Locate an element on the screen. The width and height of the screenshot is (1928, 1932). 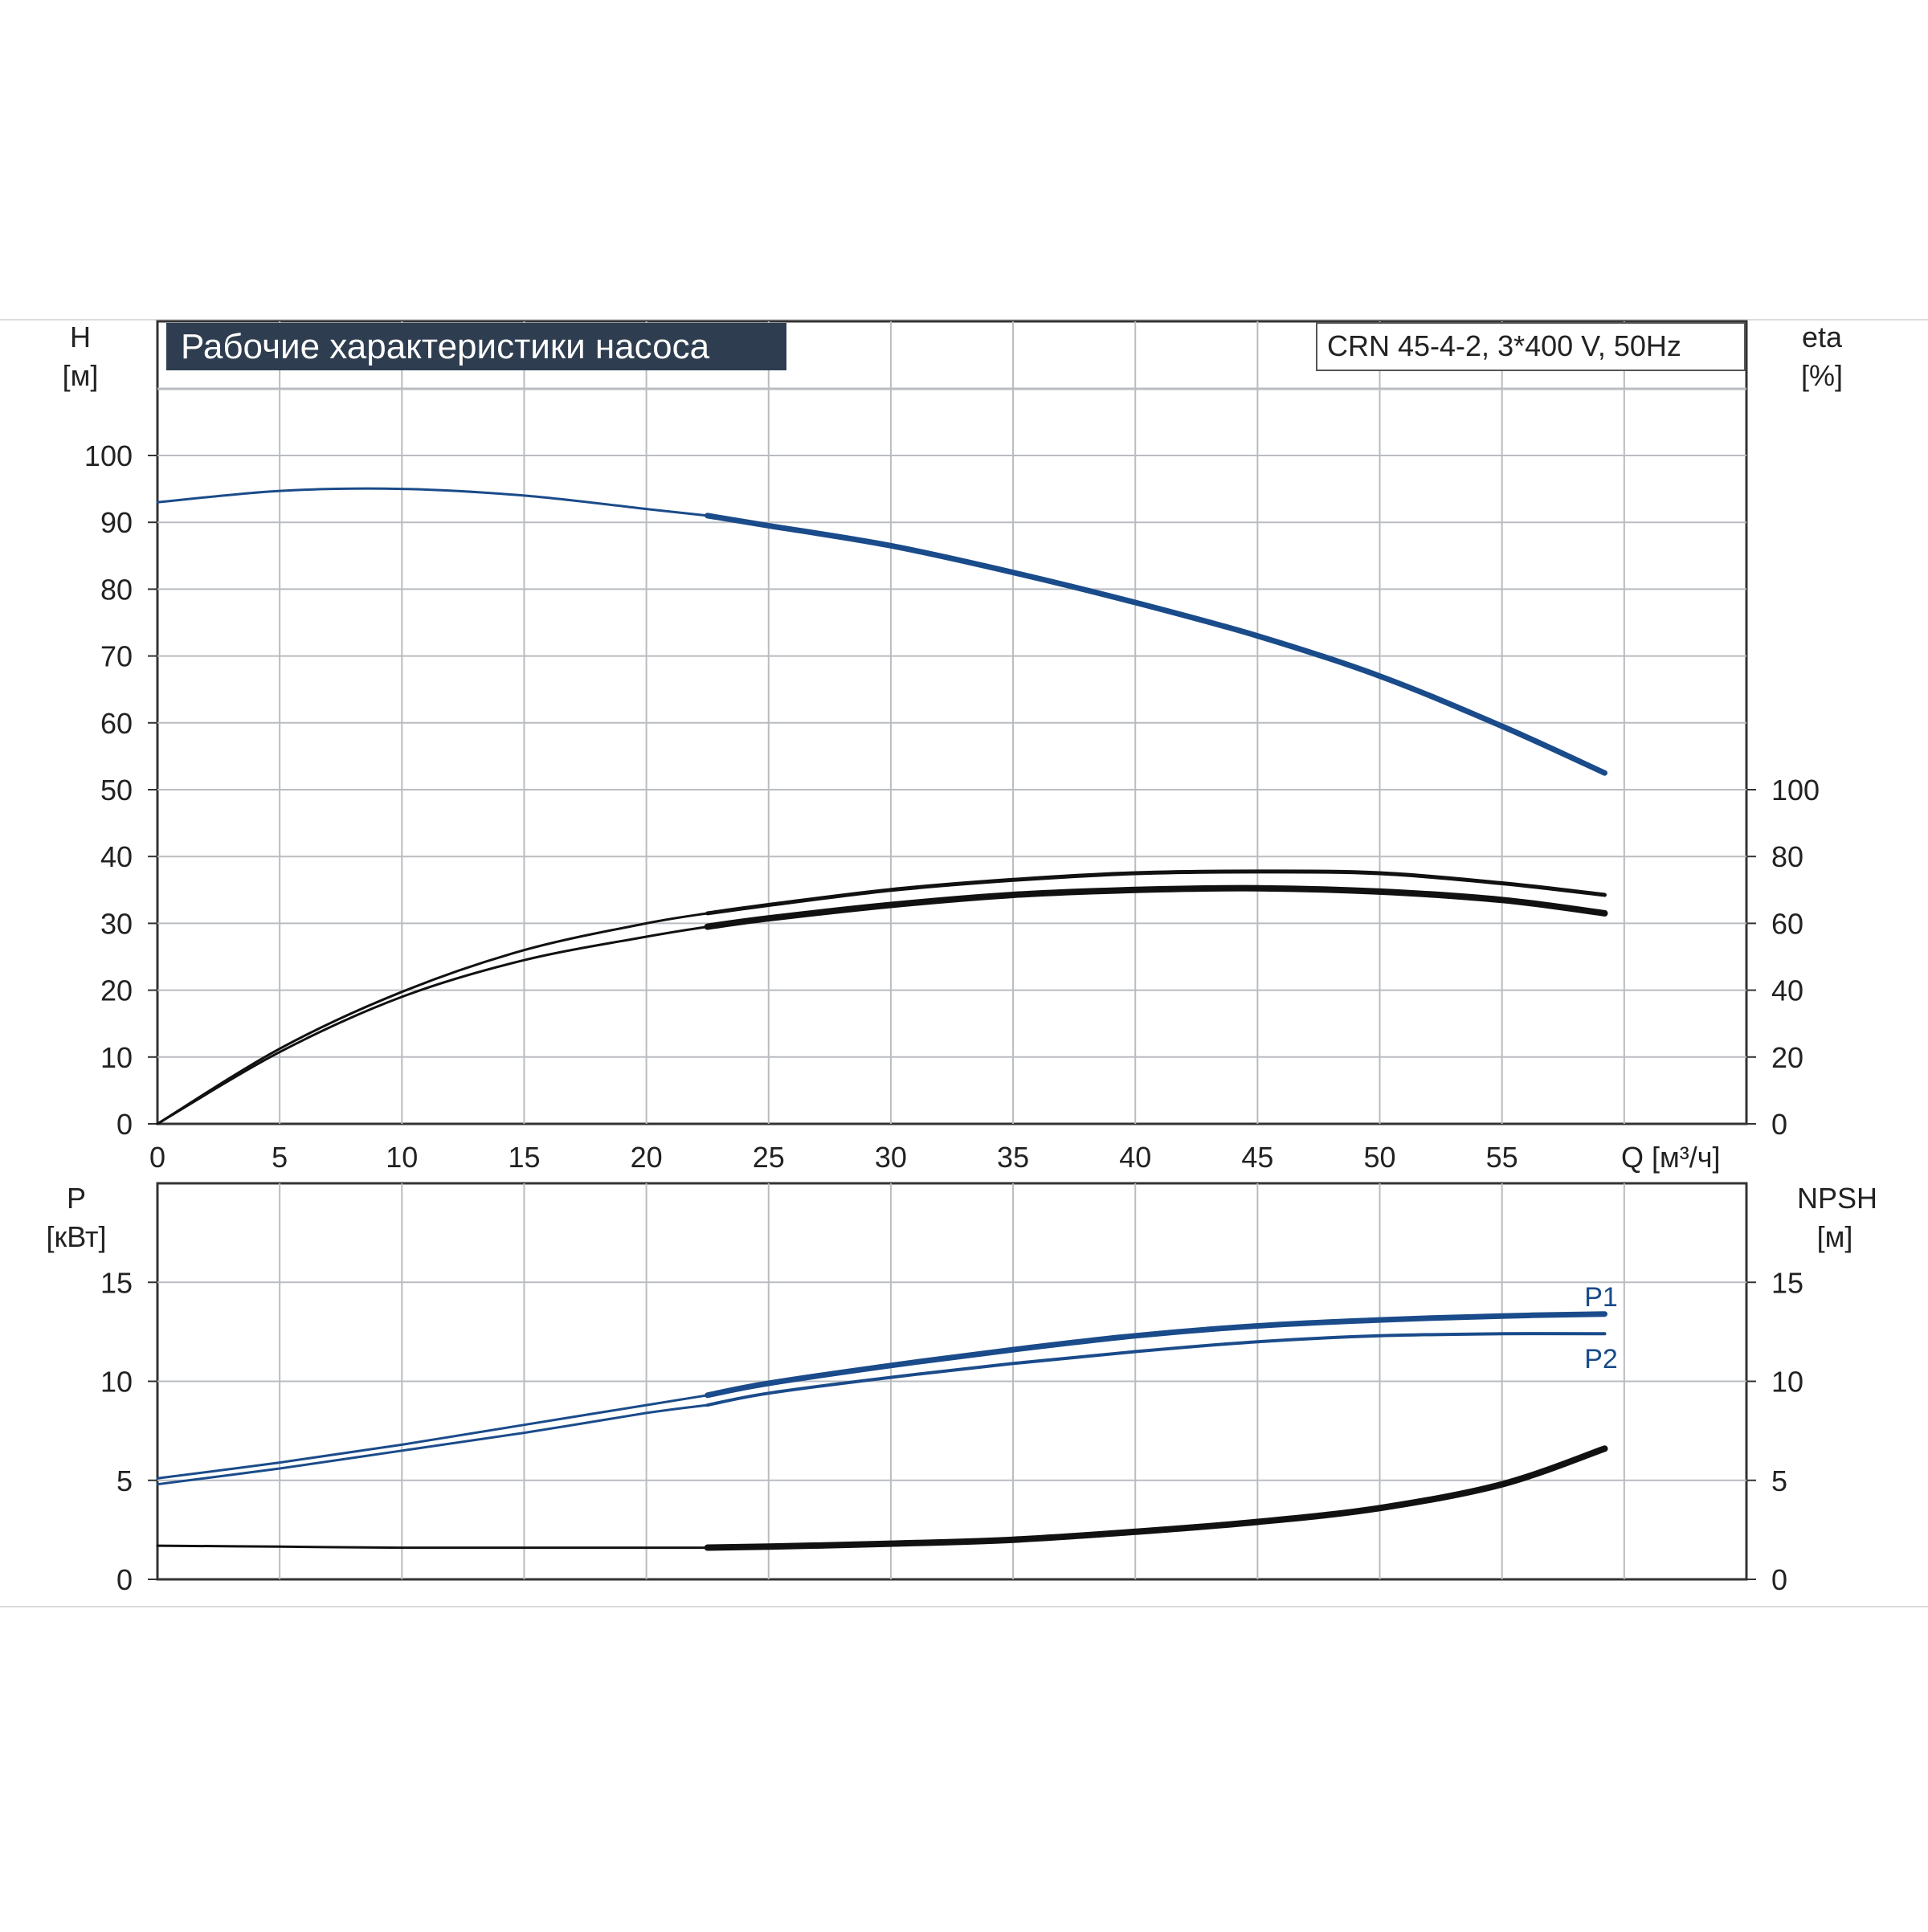
x-tick-label: 50 is located at coordinates (1380, 1157).